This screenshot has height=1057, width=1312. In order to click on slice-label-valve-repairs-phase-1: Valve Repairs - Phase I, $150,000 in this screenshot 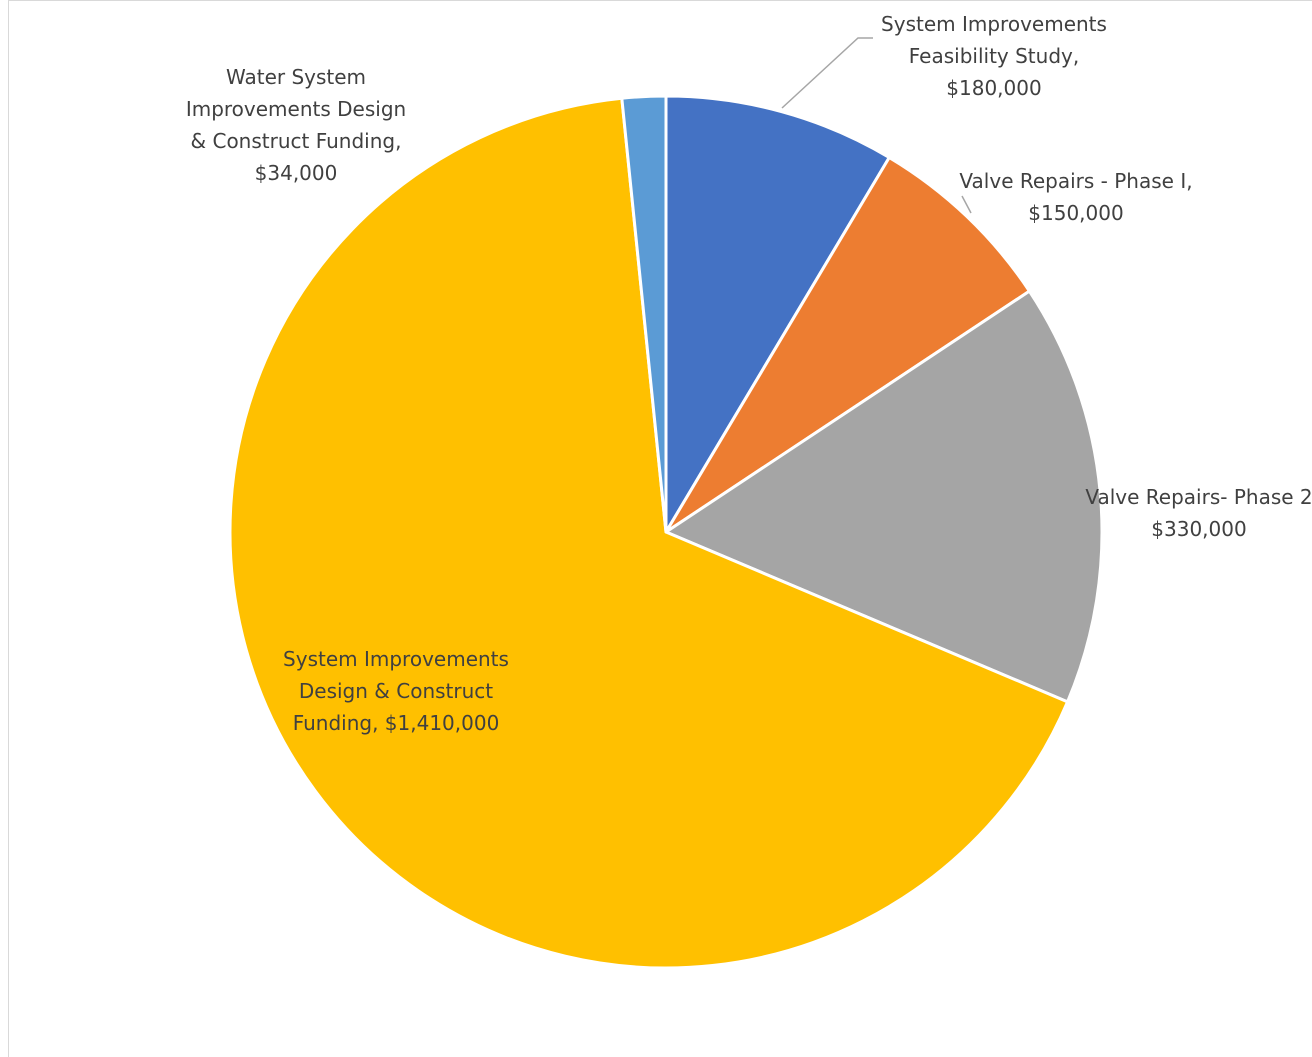, I will do `click(1076, 197)`.